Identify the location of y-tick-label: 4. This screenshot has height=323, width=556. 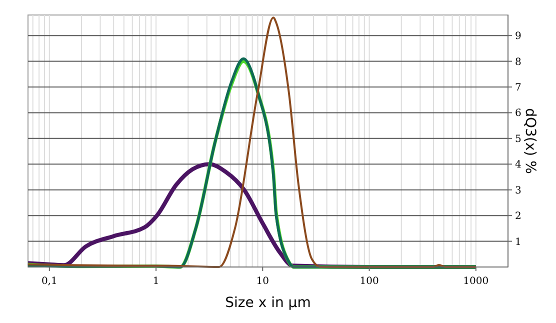
(518, 165).